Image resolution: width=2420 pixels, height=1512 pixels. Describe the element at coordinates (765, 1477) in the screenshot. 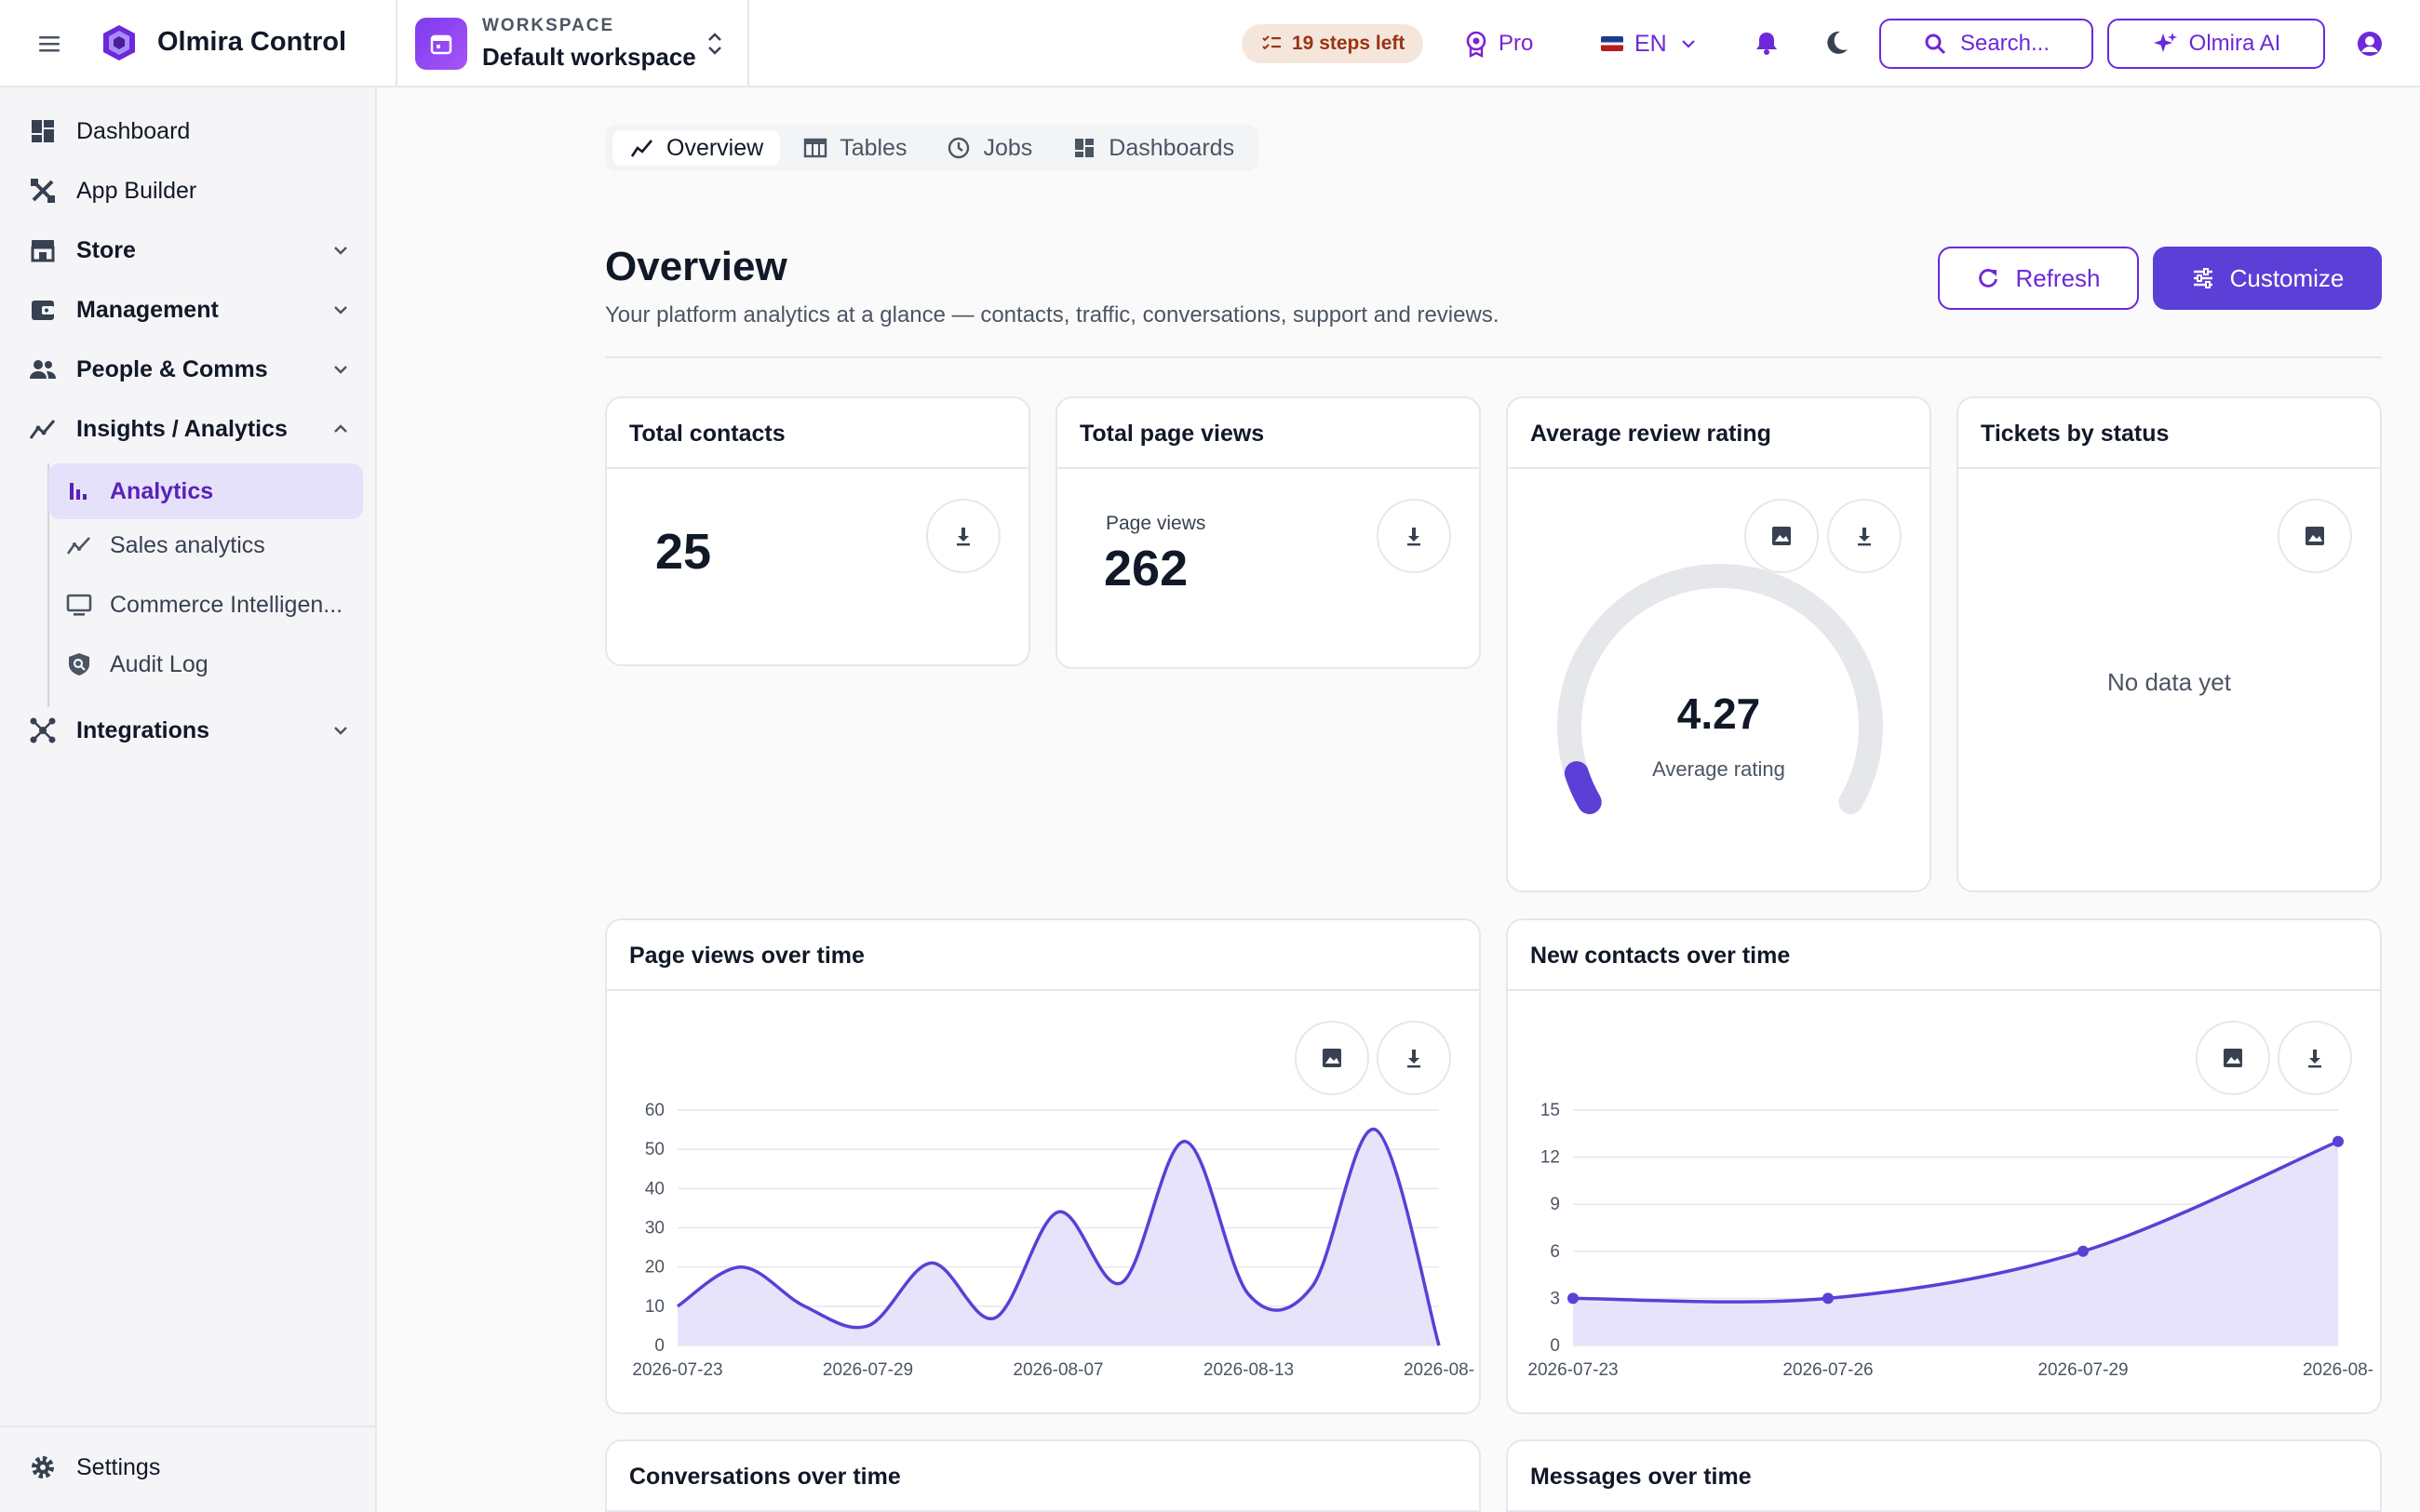

I see `card-title: Conversations over time` at that location.